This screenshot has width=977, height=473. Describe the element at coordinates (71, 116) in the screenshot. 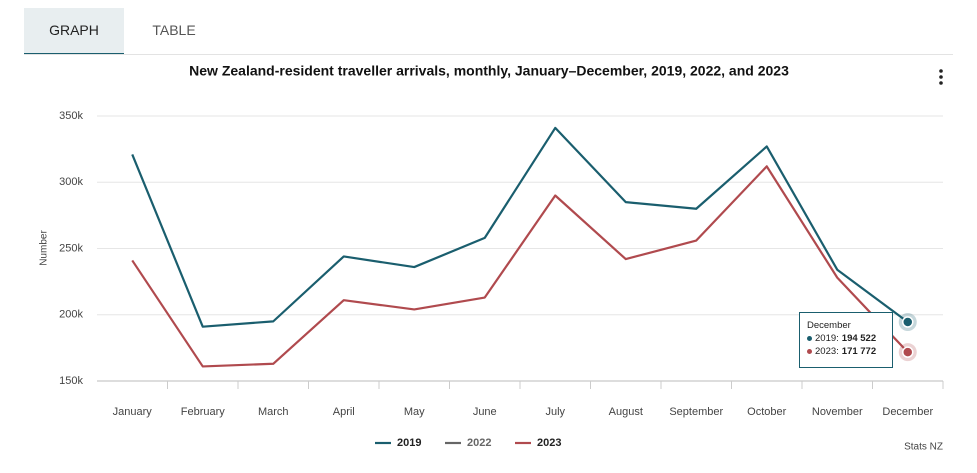

I see `y-tick-label: 350k` at that location.